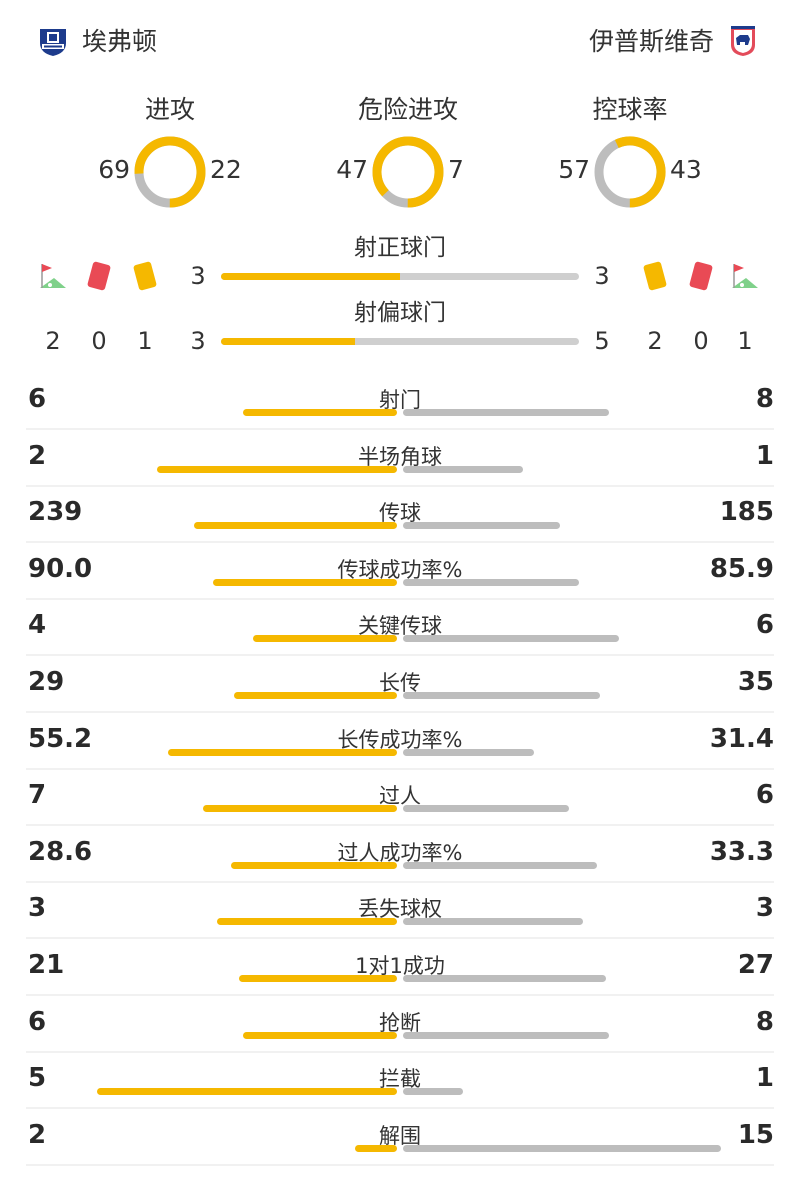 The image size is (800, 1197). What do you see at coordinates (60, 568) in the screenshot?
I see `stat-home-value: 90.0` at bounding box center [60, 568].